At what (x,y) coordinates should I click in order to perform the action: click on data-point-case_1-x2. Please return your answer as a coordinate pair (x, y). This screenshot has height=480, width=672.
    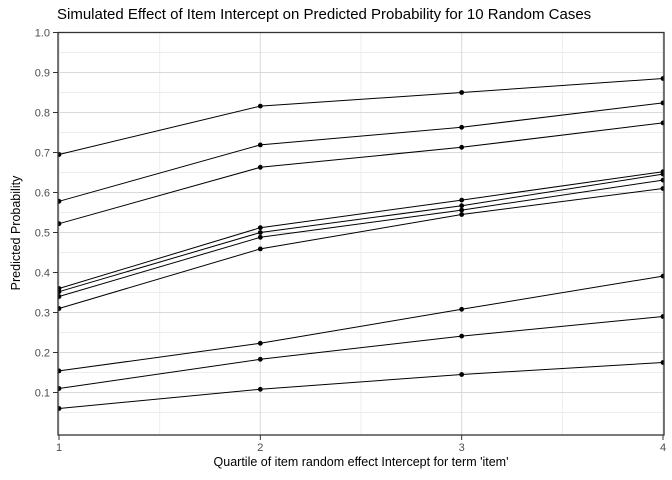
    Looking at the image, I should click on (260, 106).